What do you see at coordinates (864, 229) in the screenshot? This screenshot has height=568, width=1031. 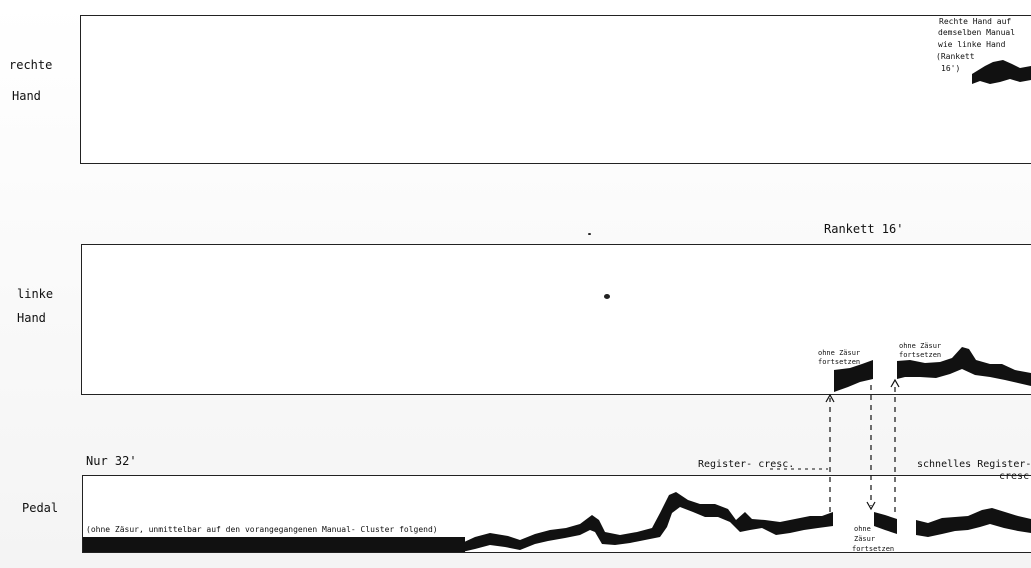 I see `rankett-label: Rankett 16'` at bounding box center [864, 229].